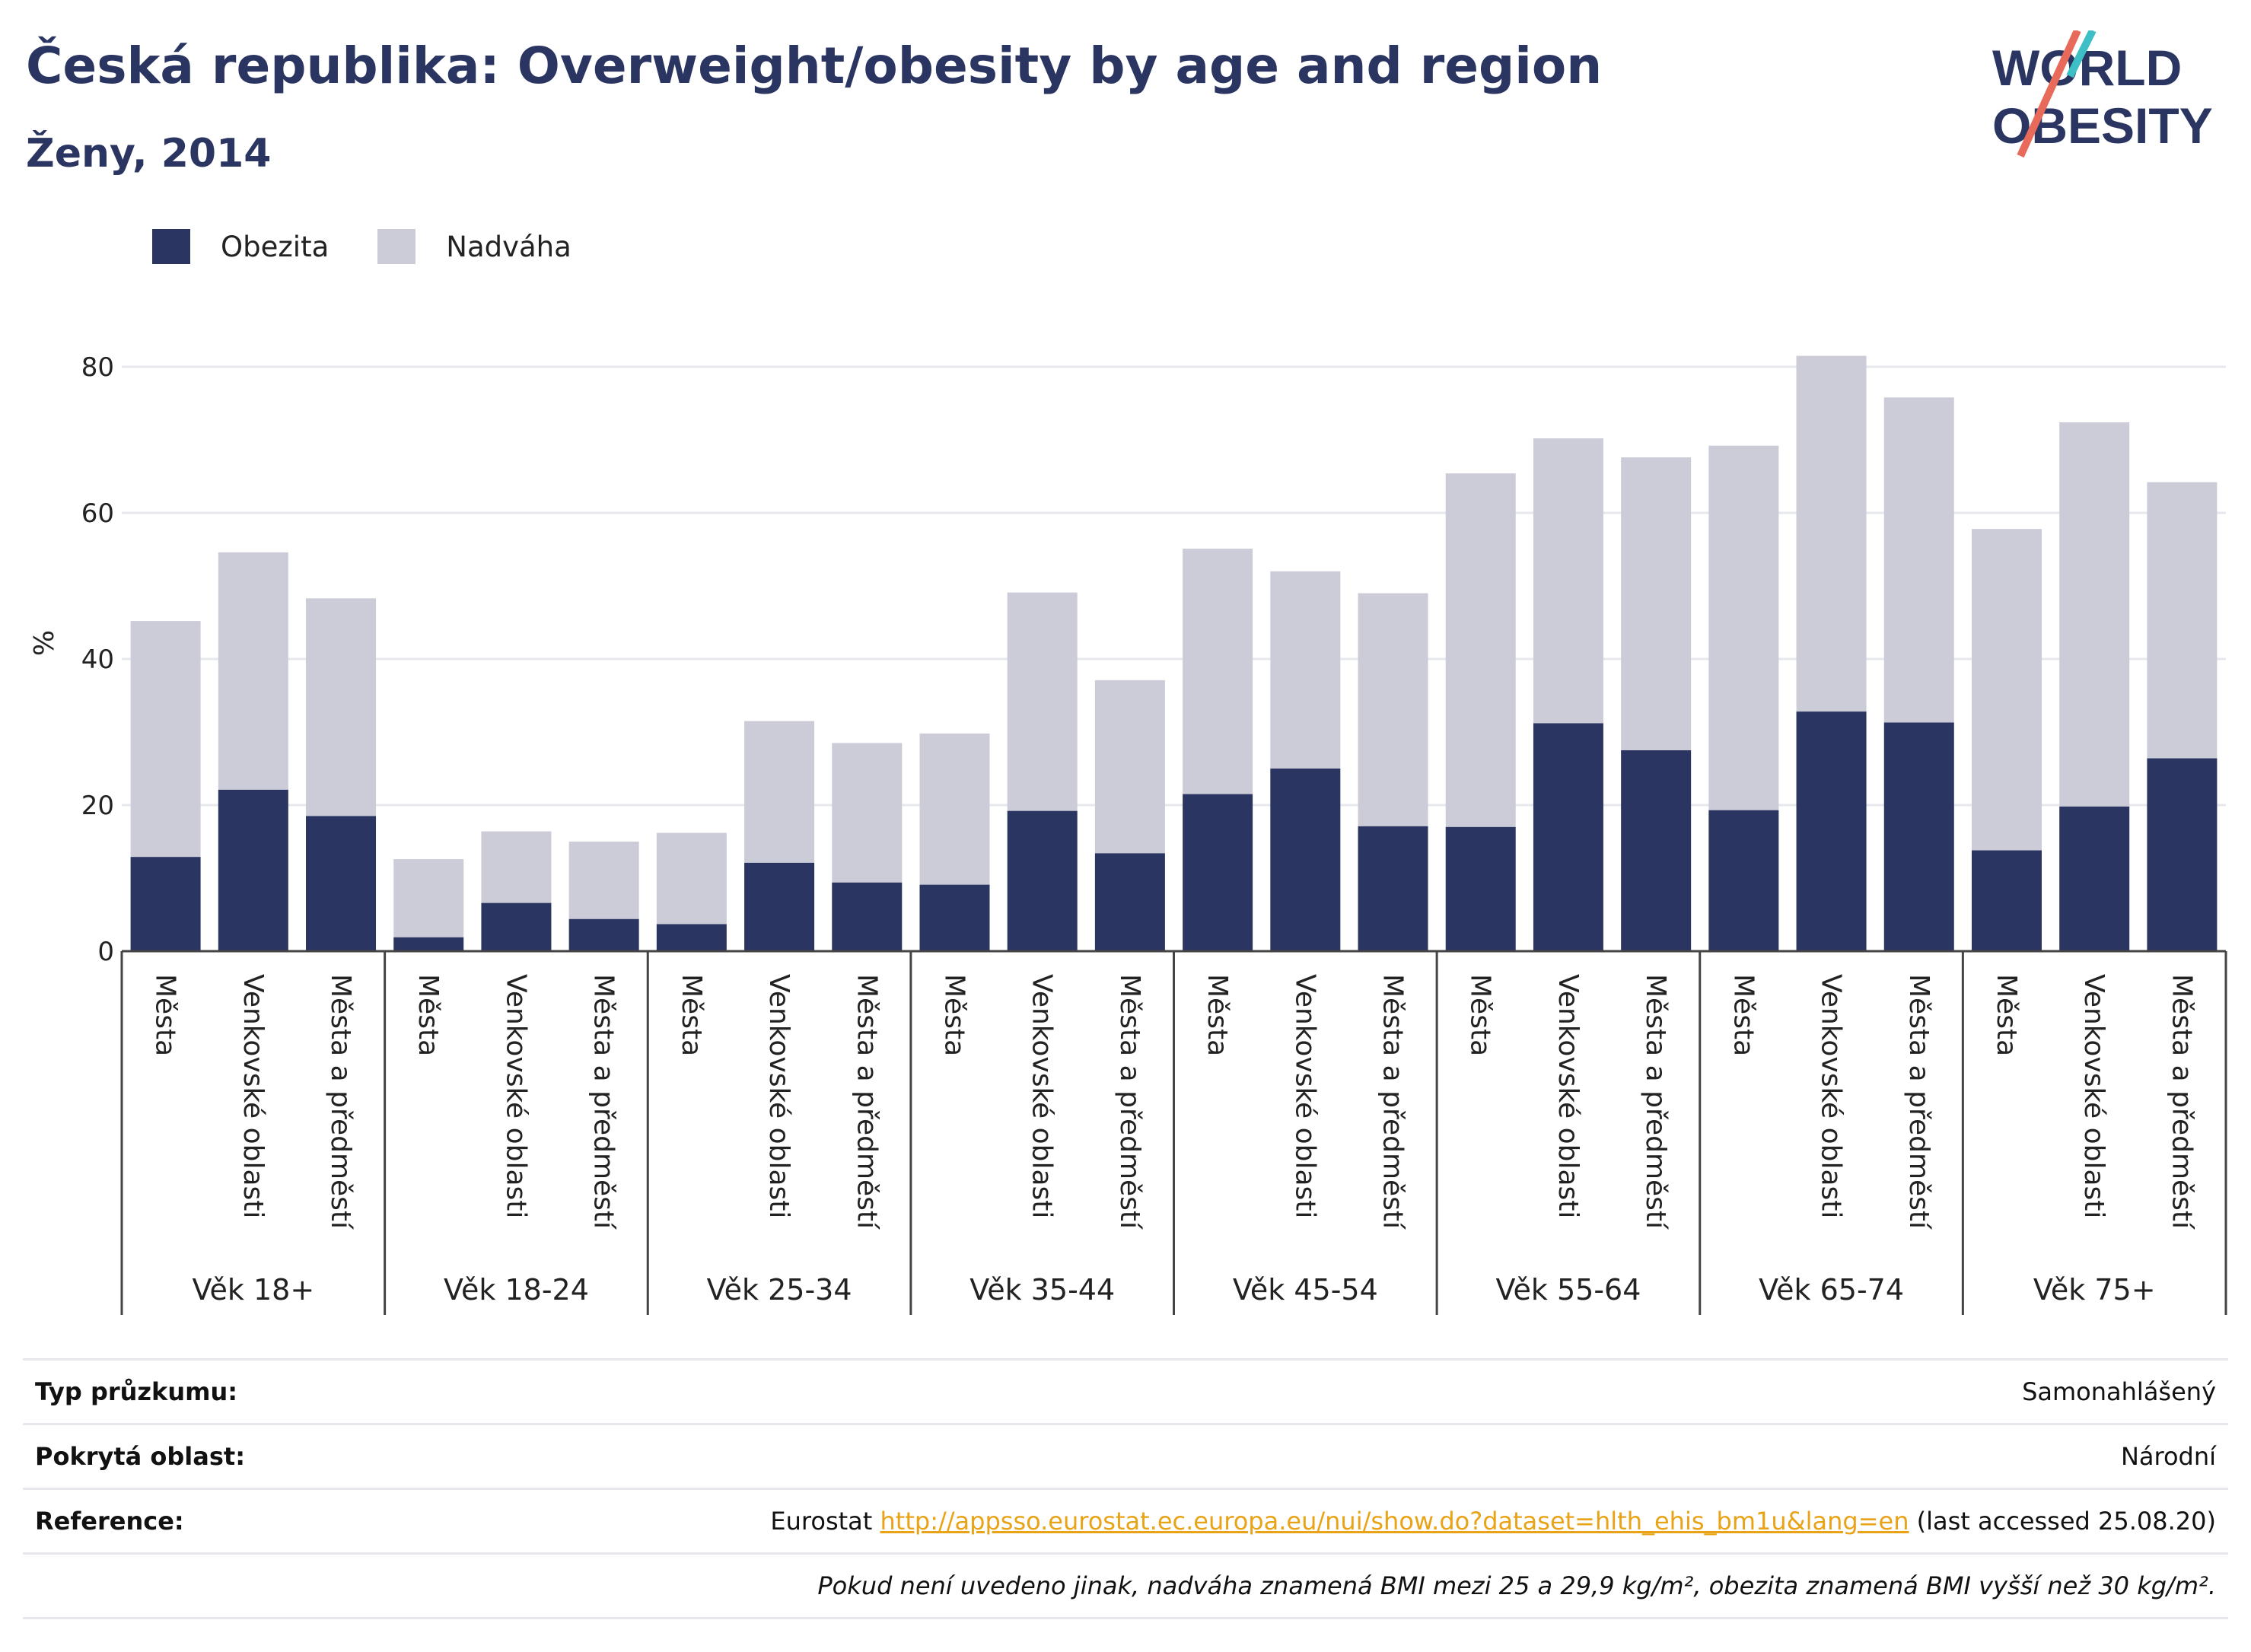 This screenshot has width=2251, height=1652. I want to click on y-tick-label: 20, so click(97, 806).